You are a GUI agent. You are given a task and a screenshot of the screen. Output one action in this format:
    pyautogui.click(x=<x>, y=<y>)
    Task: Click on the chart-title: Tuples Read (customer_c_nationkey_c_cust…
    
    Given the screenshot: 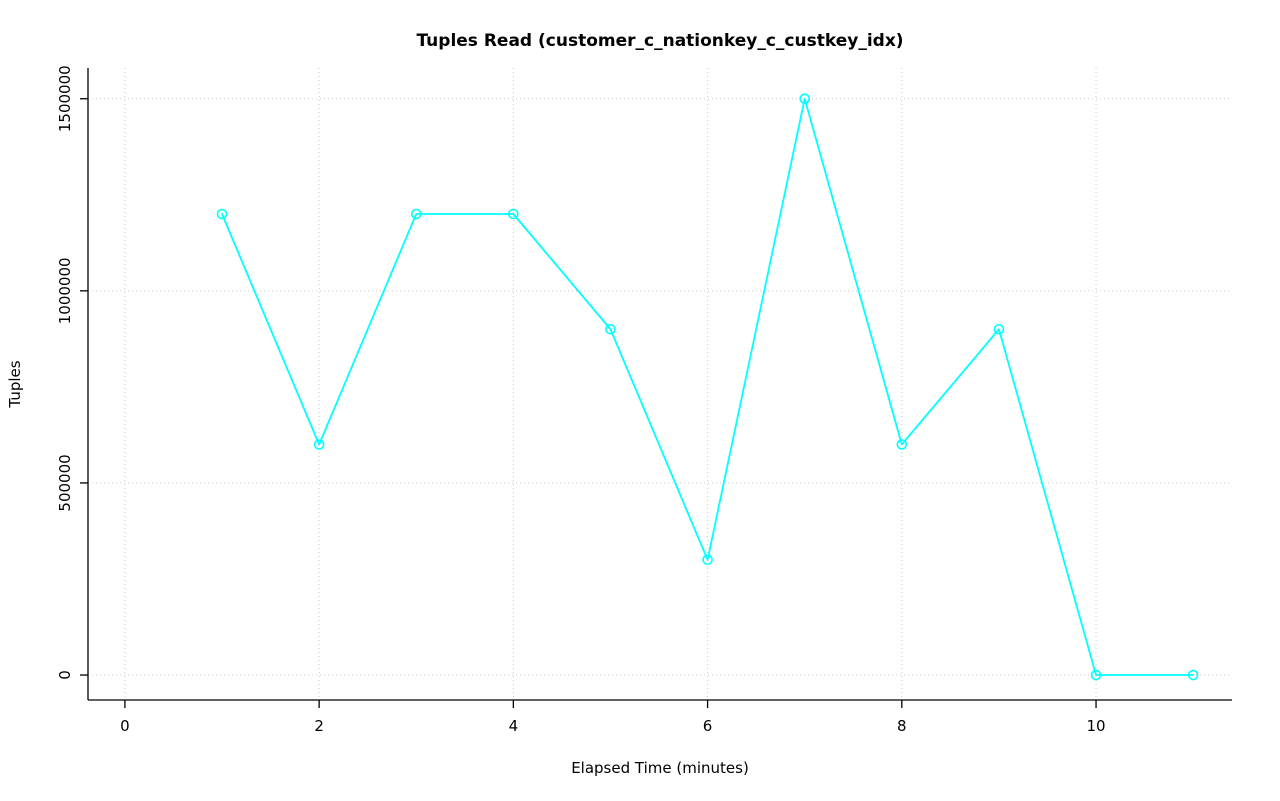 What is the action you would take?
    pyautogui.click(x=659, y=41)
    